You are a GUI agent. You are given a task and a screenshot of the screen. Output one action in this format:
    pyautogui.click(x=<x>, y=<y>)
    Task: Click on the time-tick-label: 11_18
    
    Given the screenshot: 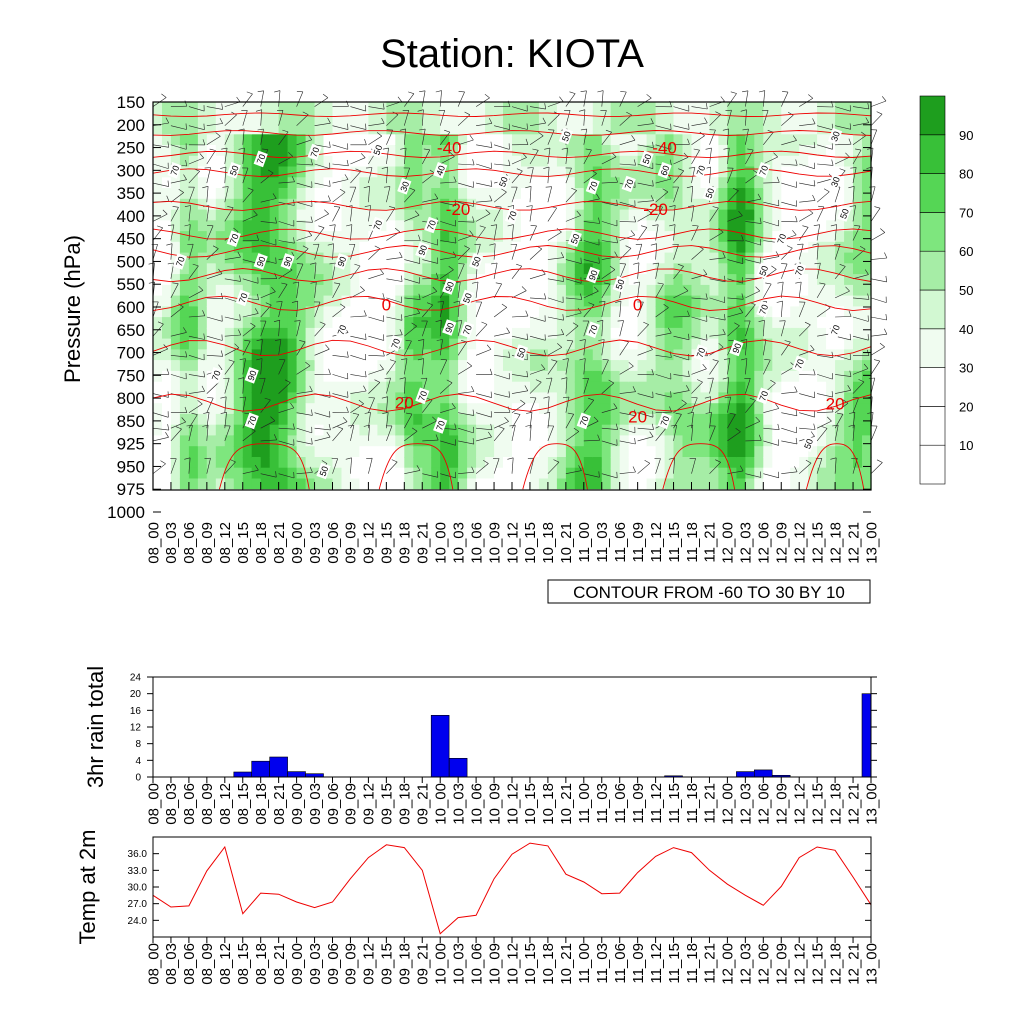 What is the action you would take?
    pyautogui.click(x=692, y=803)
    